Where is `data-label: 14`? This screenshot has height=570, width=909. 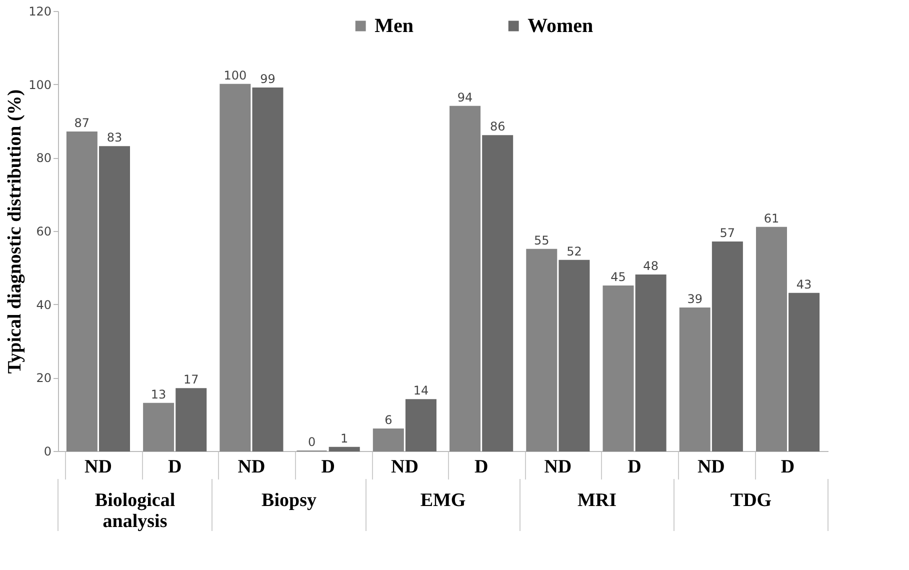
data-label: 14 is located at coordinates (421, 391).